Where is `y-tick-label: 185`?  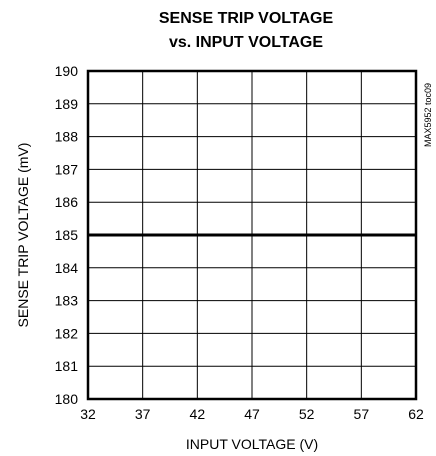 y-tick-label: 185 is located at coordinates (67, 235).